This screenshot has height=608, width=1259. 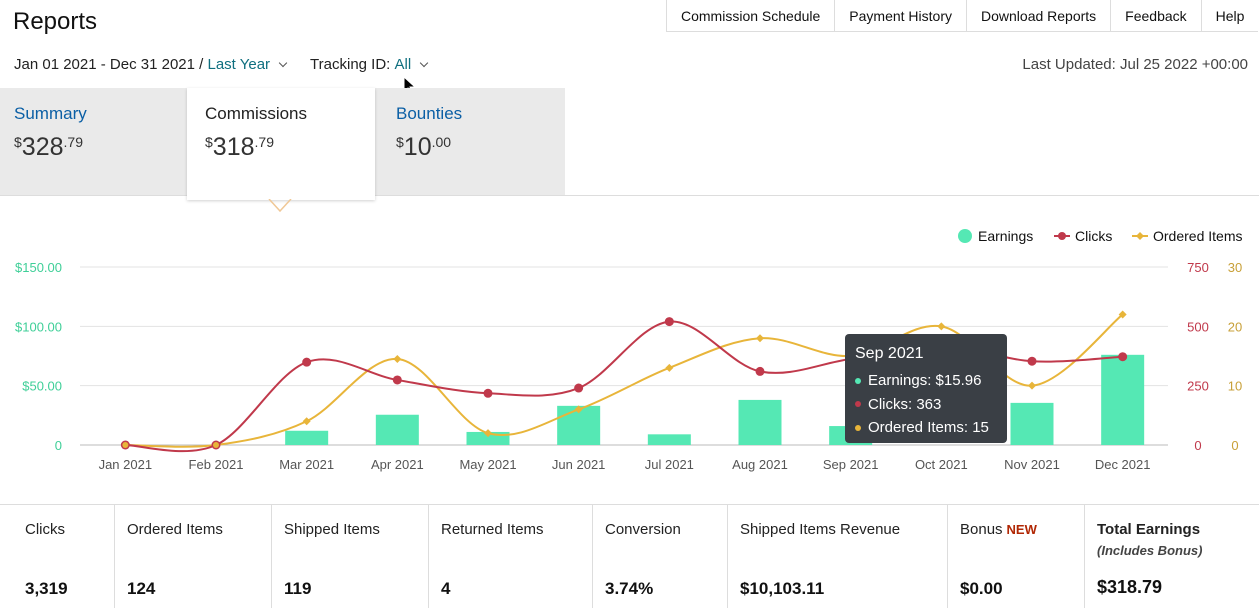 What do you see at coordinates (397, 464) in the screenshot?
I see `x-tick-label: Apr 2021` at bounding box center [397, 464].